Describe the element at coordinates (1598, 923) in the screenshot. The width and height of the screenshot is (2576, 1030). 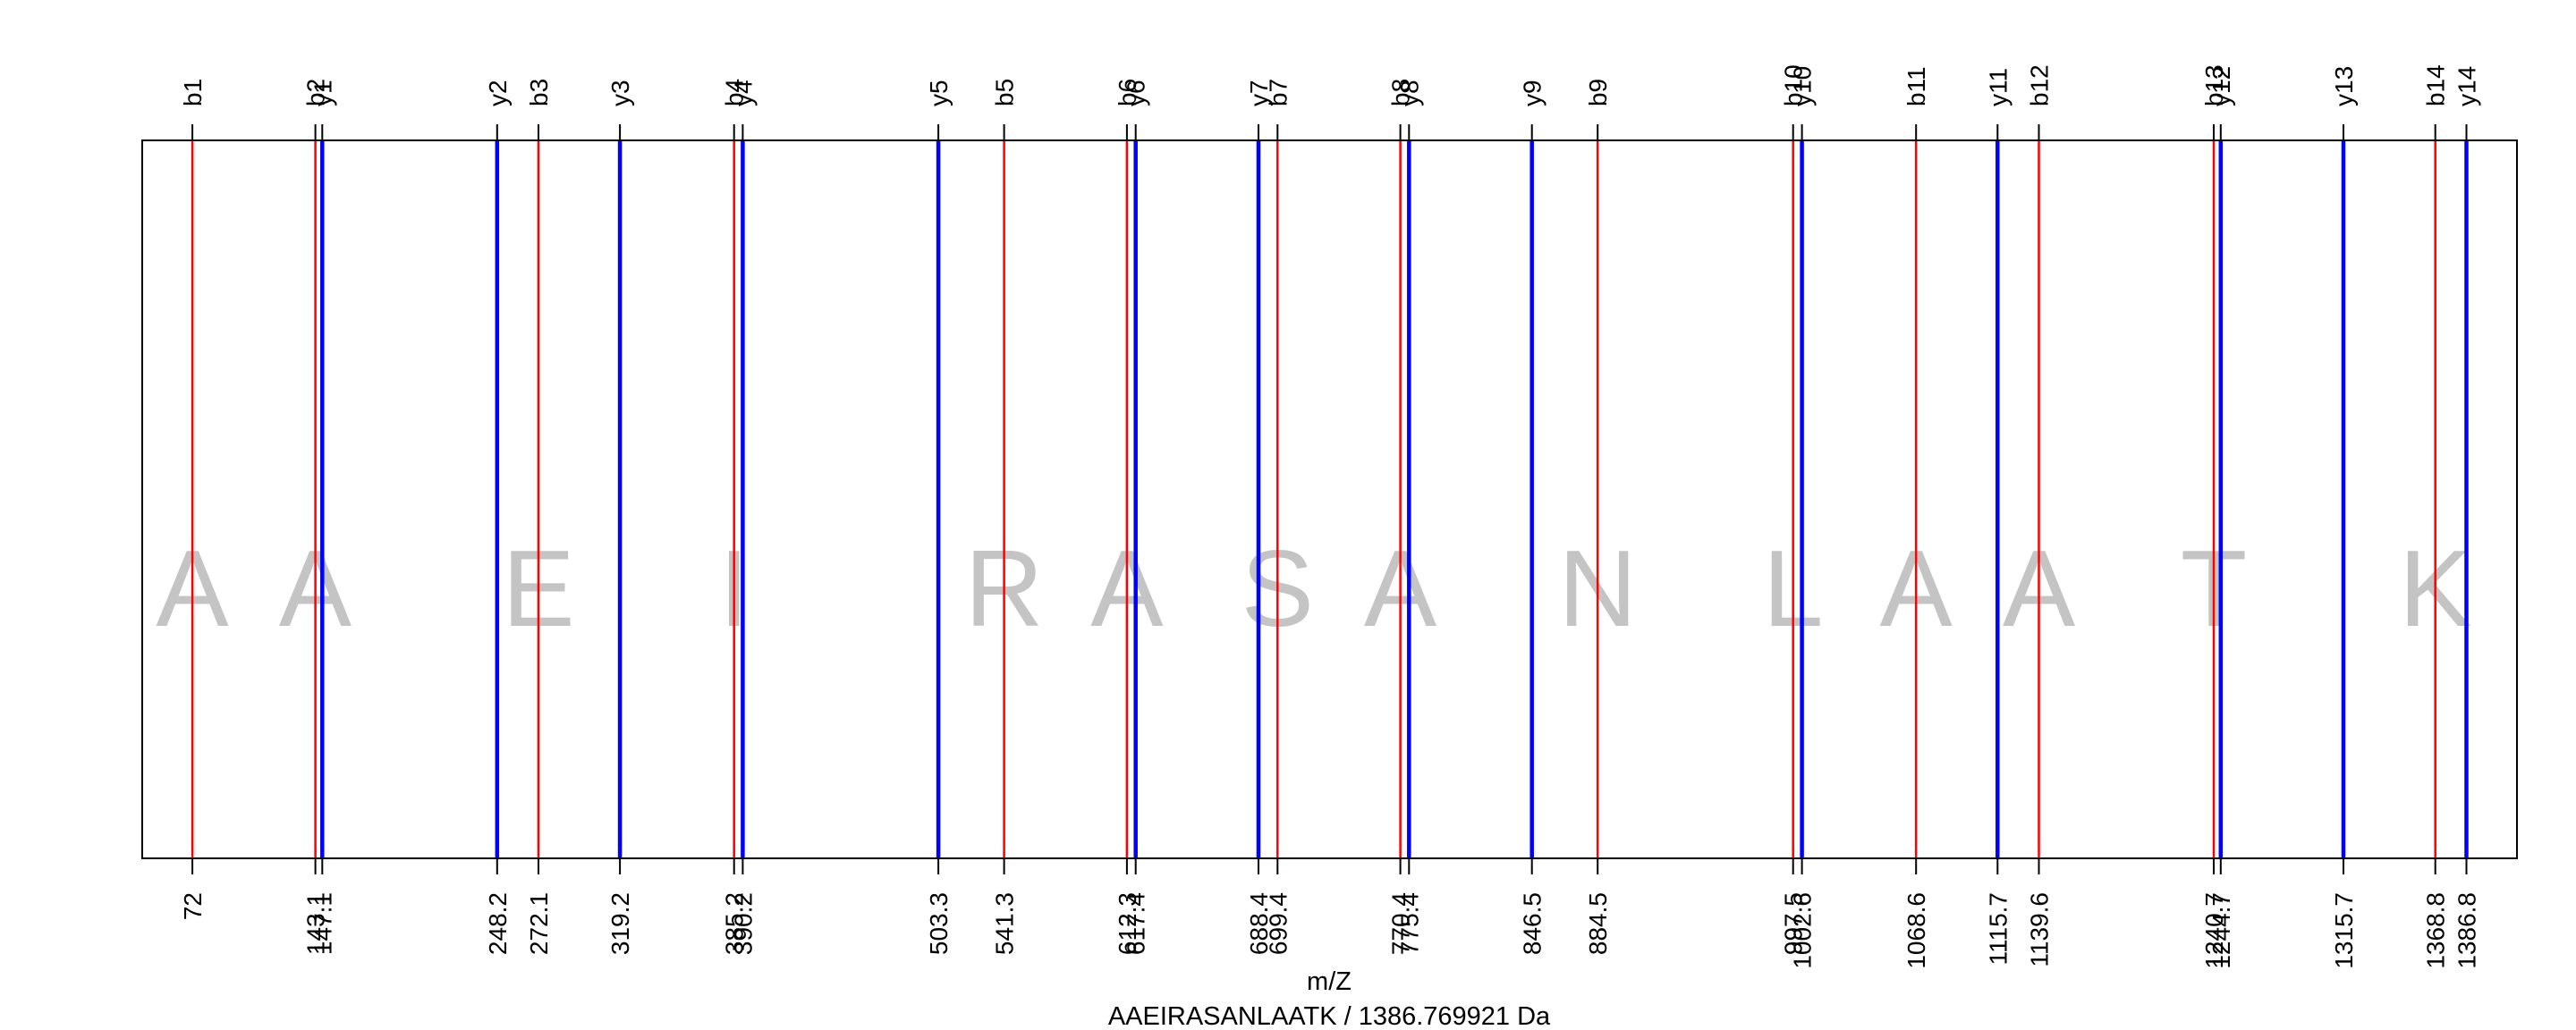
I see `b-mz-label: 884.5` at that location.